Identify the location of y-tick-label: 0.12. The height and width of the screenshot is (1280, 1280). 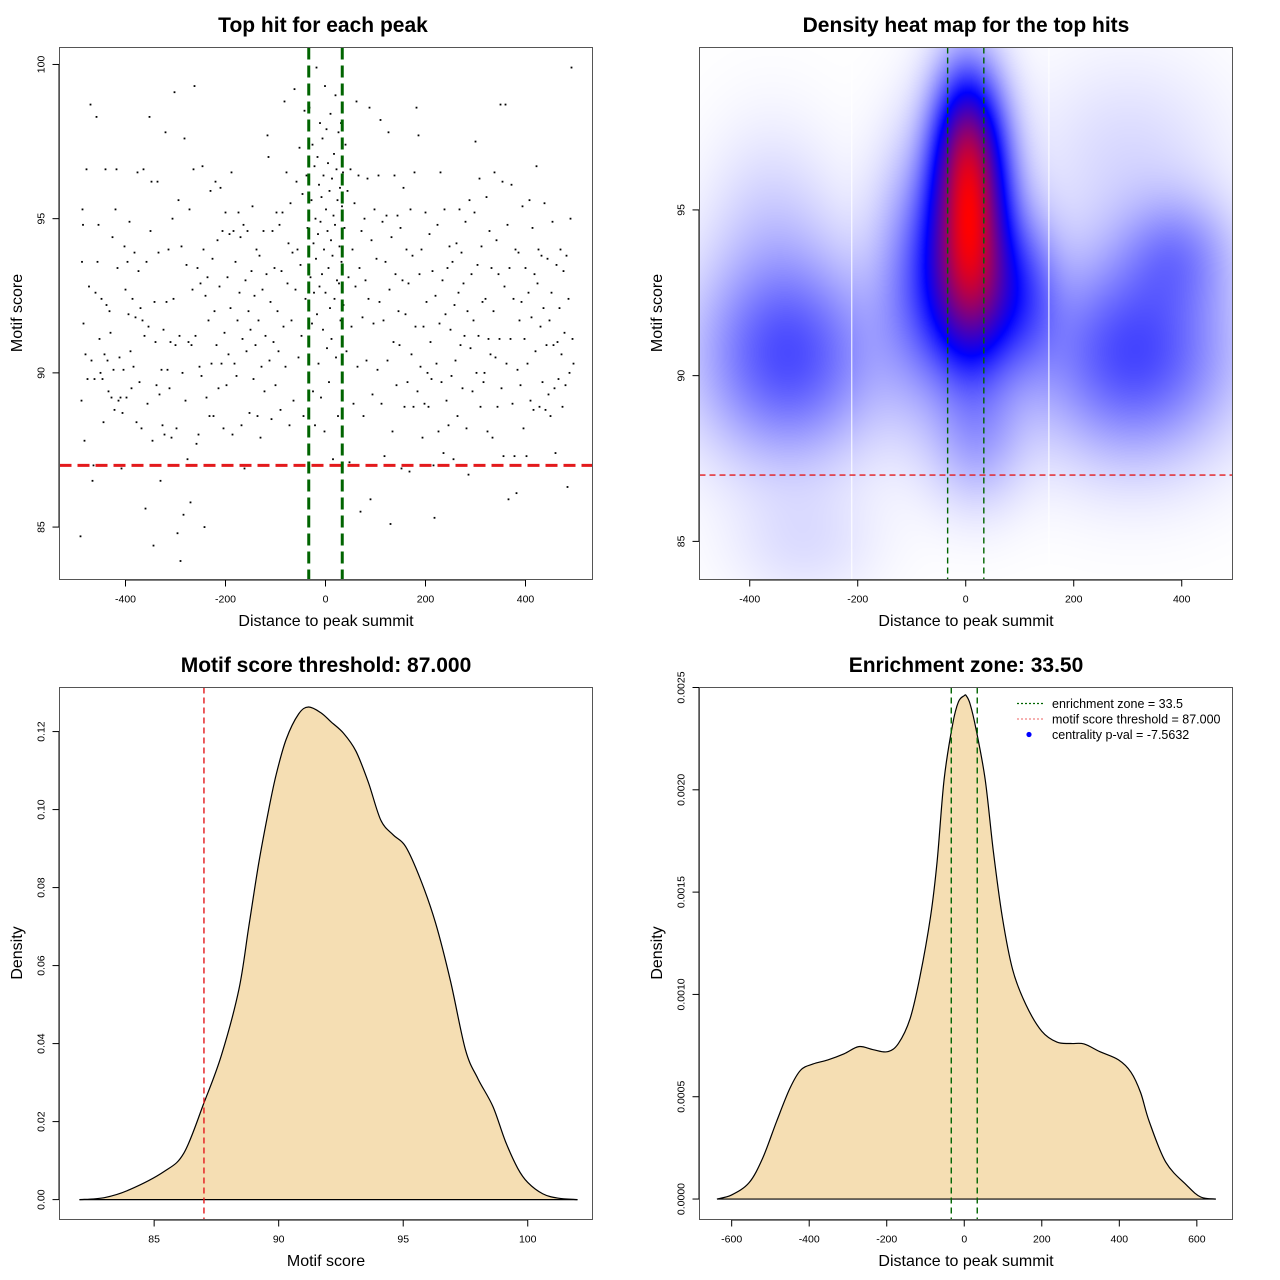
(42, 731).